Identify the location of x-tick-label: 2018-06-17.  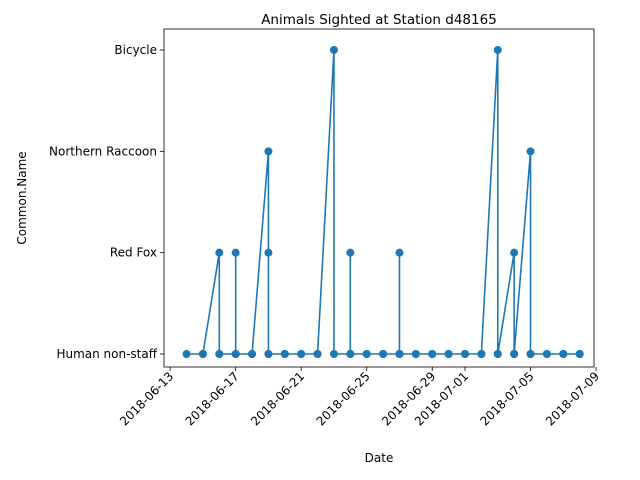
(212, 398).